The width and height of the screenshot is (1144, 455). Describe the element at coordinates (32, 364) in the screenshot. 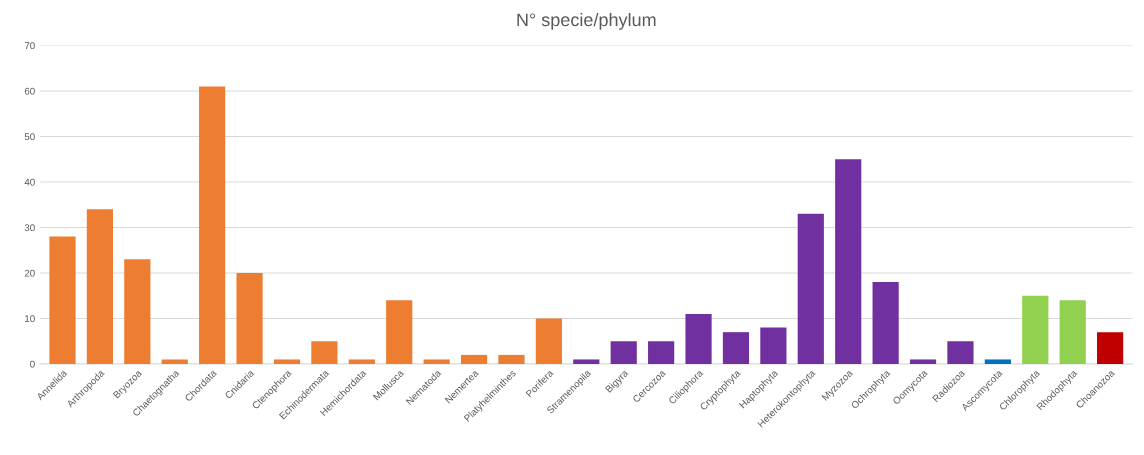

I see `y-tick-label: 0` at that location.